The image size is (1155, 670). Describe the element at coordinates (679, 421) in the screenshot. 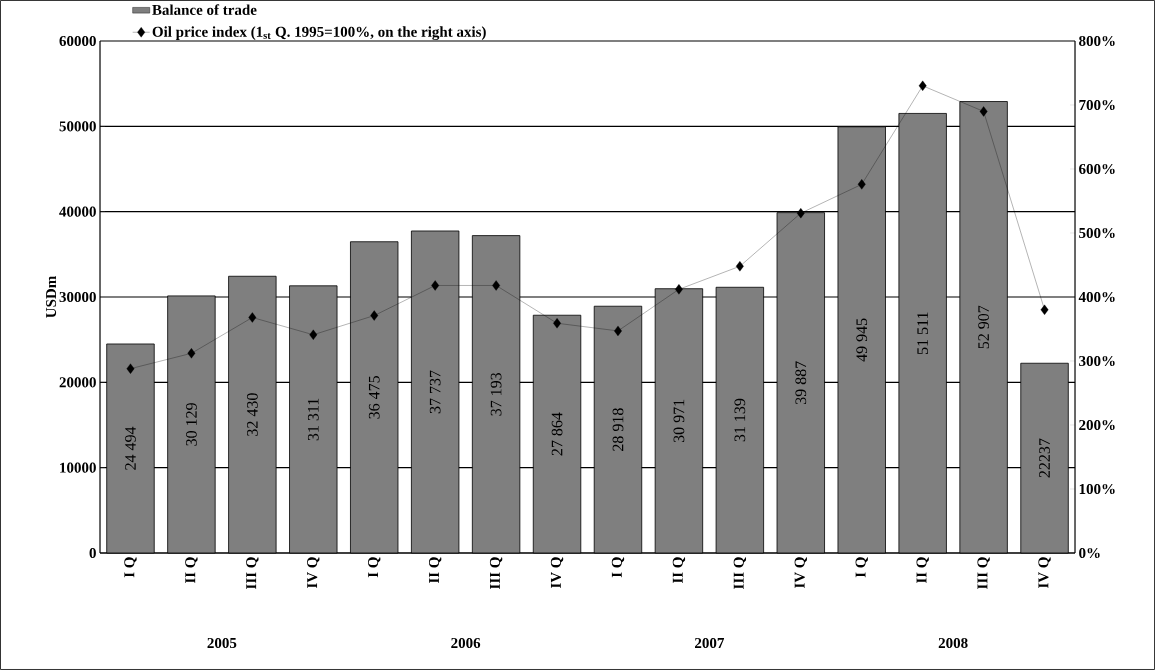

I see `data-label: 30 971` at that location.